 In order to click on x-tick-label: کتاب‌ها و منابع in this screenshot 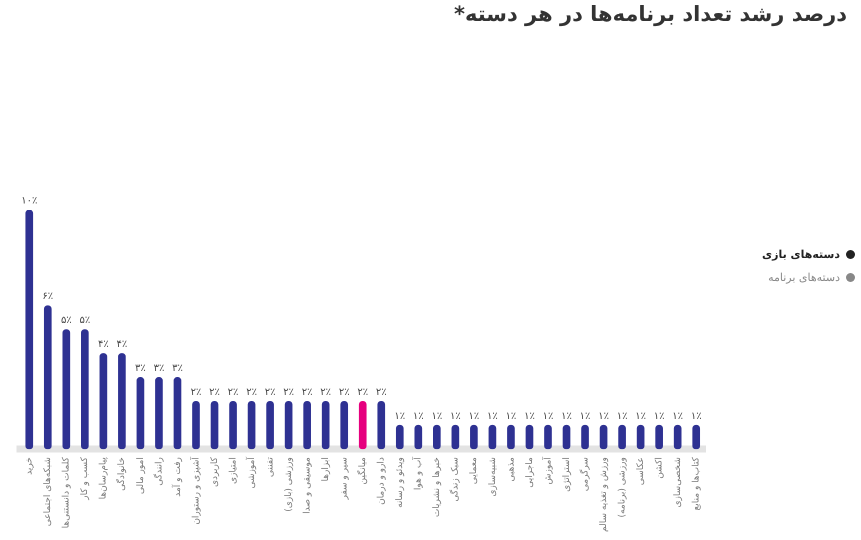, I will do `click(697, 483)`.